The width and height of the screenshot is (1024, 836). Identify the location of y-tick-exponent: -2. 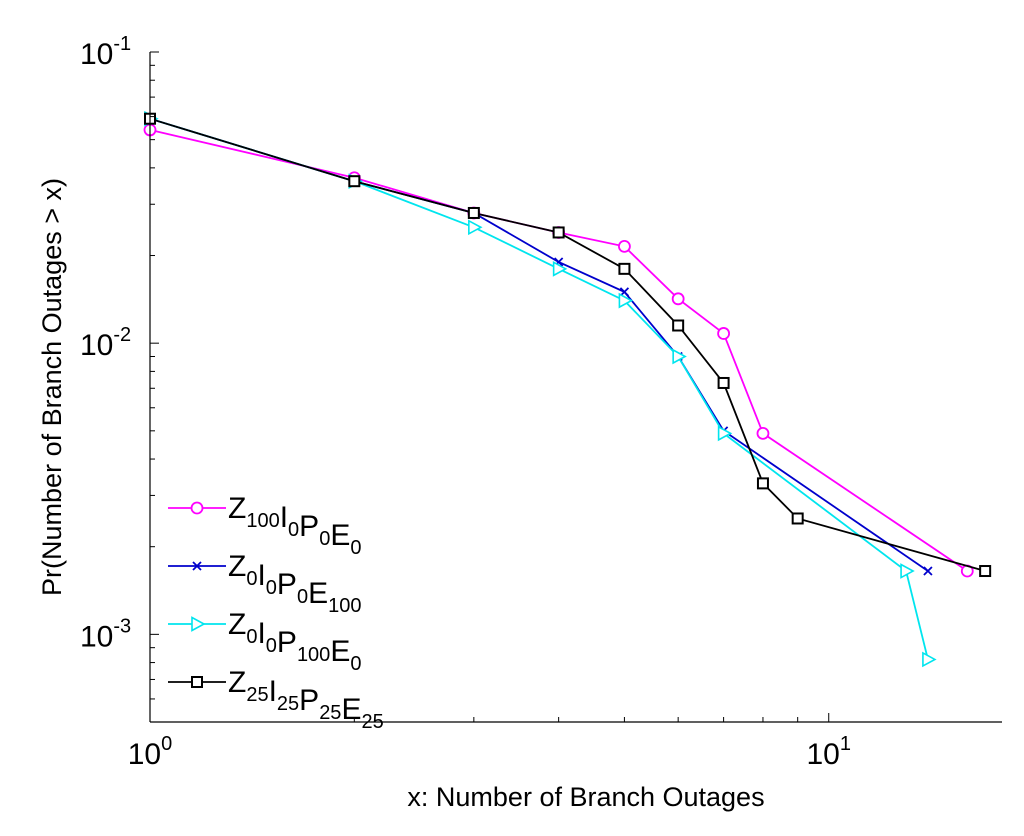
(122, 335).